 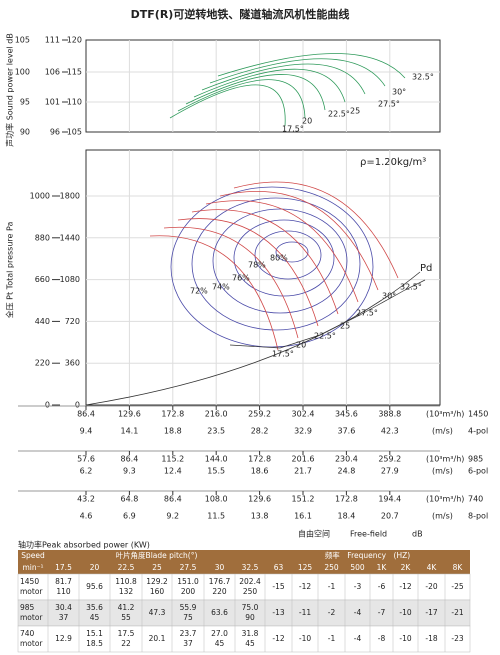 I want to click on table-cell: -13, so click(x=278, y=612).